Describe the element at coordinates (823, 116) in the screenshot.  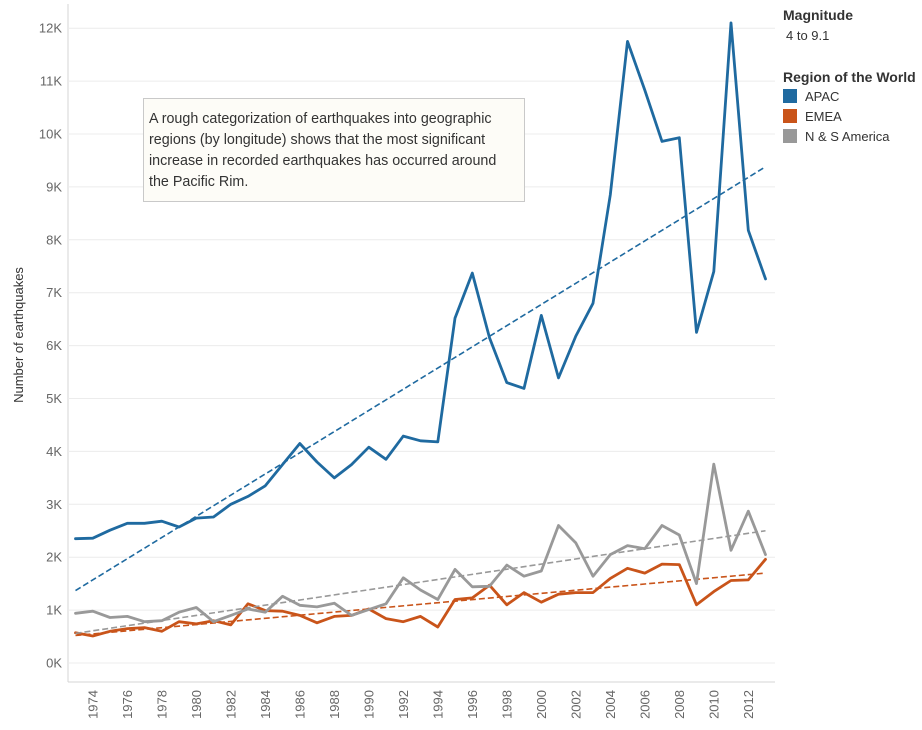
I see `legend-label-emea: EMEA` at that location.